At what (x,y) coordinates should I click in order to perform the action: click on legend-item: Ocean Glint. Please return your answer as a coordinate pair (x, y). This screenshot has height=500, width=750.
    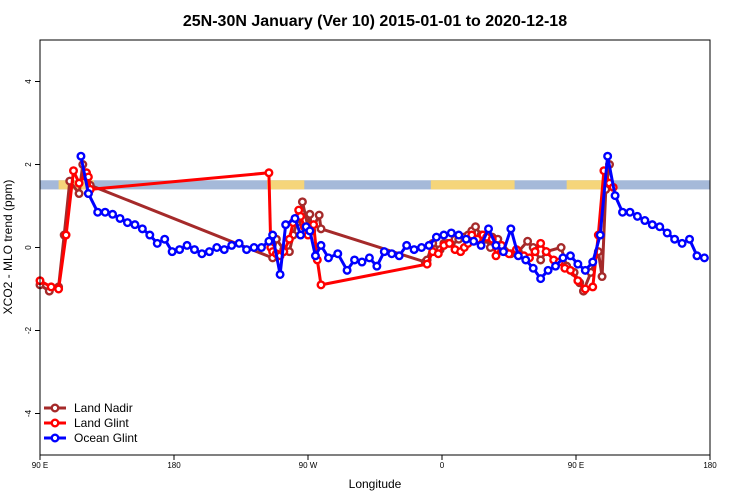
    Looking at the image, I should click on (91, 438).